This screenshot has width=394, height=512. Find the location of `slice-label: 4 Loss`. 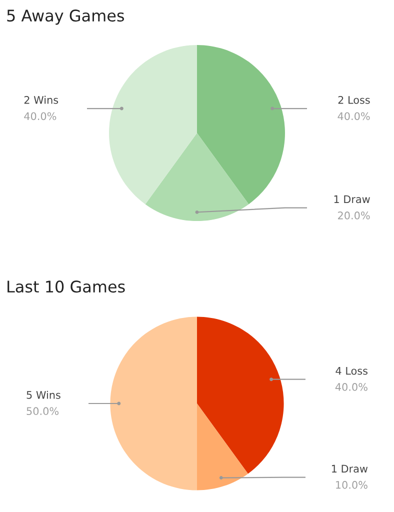

slice-label: 4 Loss is located at coordinates (352, 370).